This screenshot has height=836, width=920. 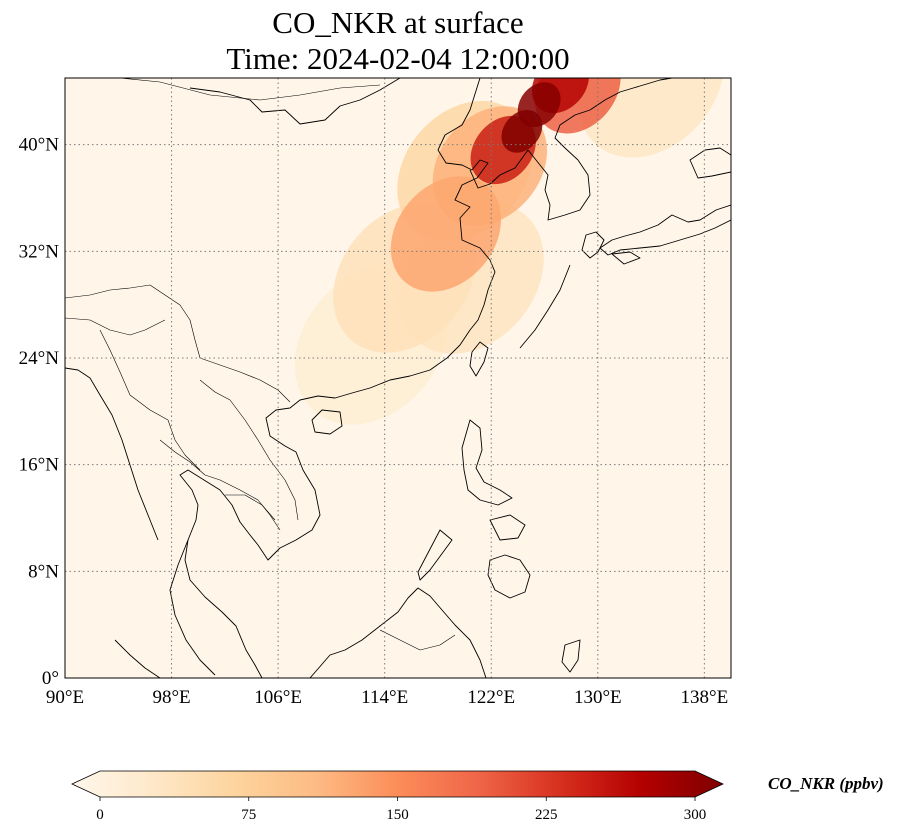 What do you see at coordinates (137, 658) in the screenshot?
I see `sumatra-coastline` at bounding box center [137, 658].